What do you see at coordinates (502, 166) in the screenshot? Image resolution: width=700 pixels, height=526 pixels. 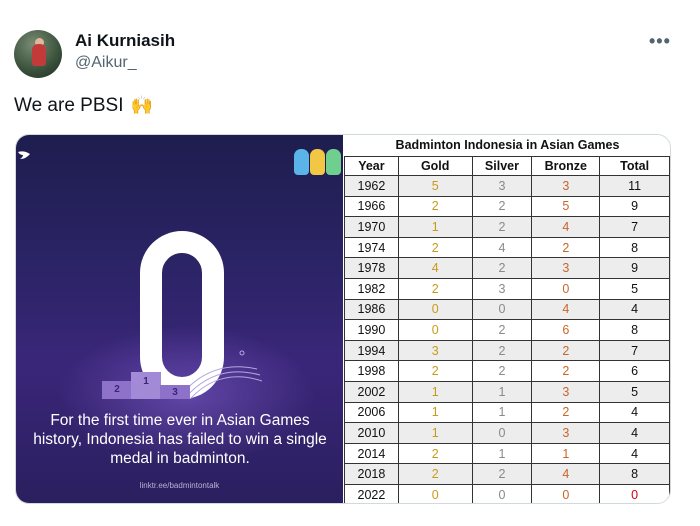 I see `header-silver: Silver` at bounding box center [502, 166].